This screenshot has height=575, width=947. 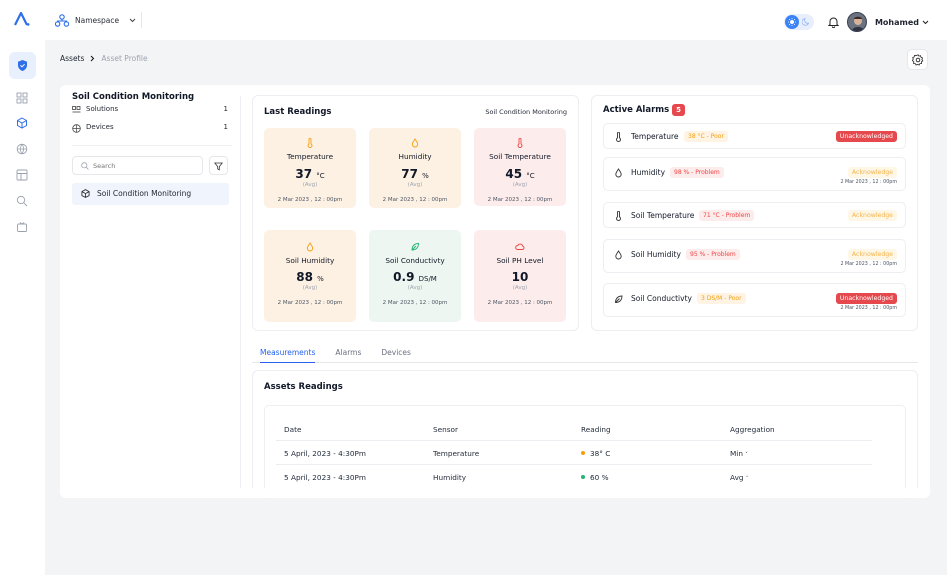 I want to click on reading-tile: Humidity 77 % (Avg) 2 Mar 2023 , 12 : 00pm, so click(x=415, y=168).